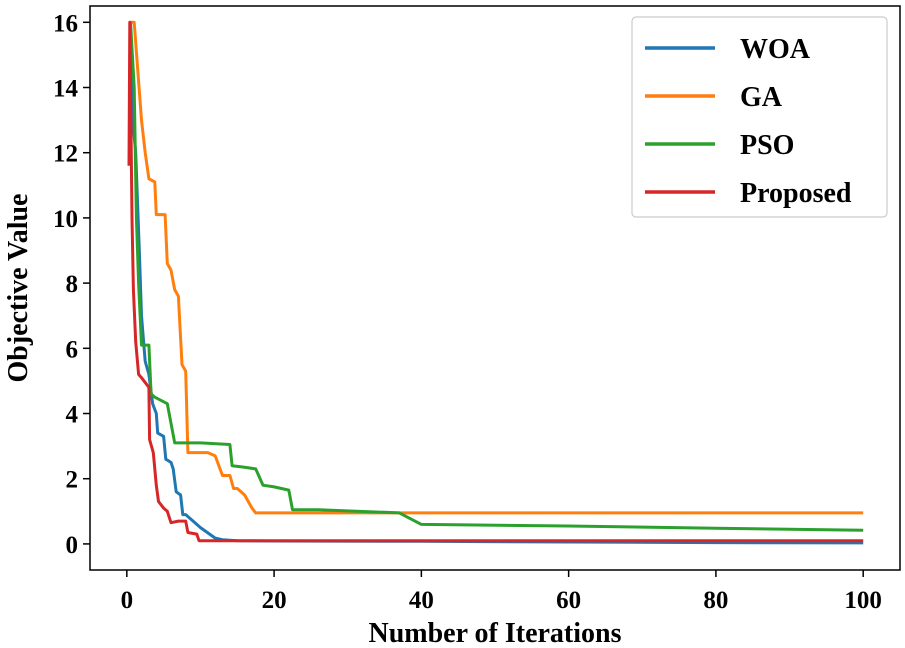 Image resolution: width=905 pixels, height=648 pixels. What do you see at coordinates (72, 415) in the screenshot?
I see `y-tick-label: 4` at bounding box center [72, 415].